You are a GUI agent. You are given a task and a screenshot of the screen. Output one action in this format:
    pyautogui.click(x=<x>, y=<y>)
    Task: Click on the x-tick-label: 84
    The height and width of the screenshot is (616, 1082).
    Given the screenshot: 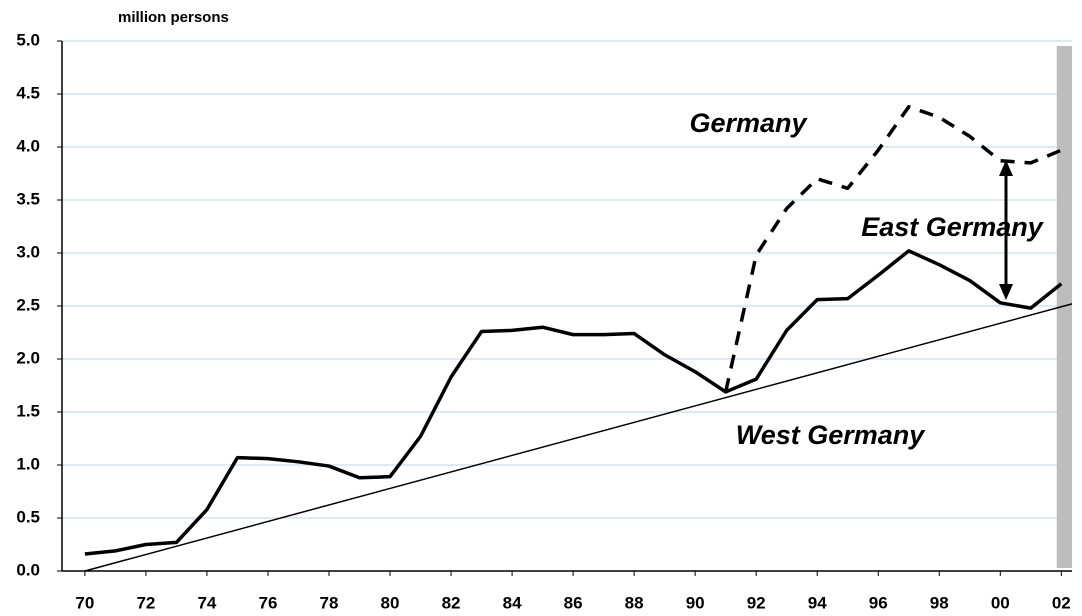 What is the action you would take?
    pyautogui.click(x=512, y=602)
    